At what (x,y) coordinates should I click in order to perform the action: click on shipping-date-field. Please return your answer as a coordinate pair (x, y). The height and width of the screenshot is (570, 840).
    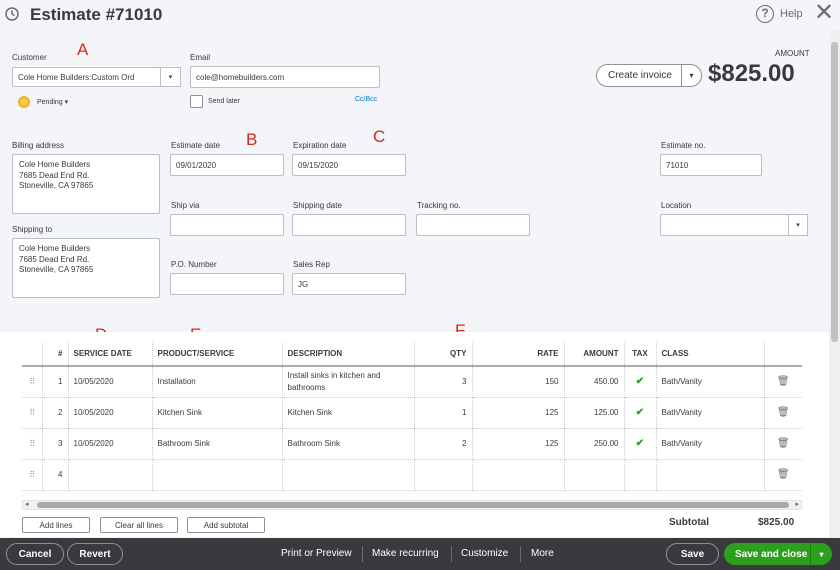
    Looking at the image, I should click on (349, 225).